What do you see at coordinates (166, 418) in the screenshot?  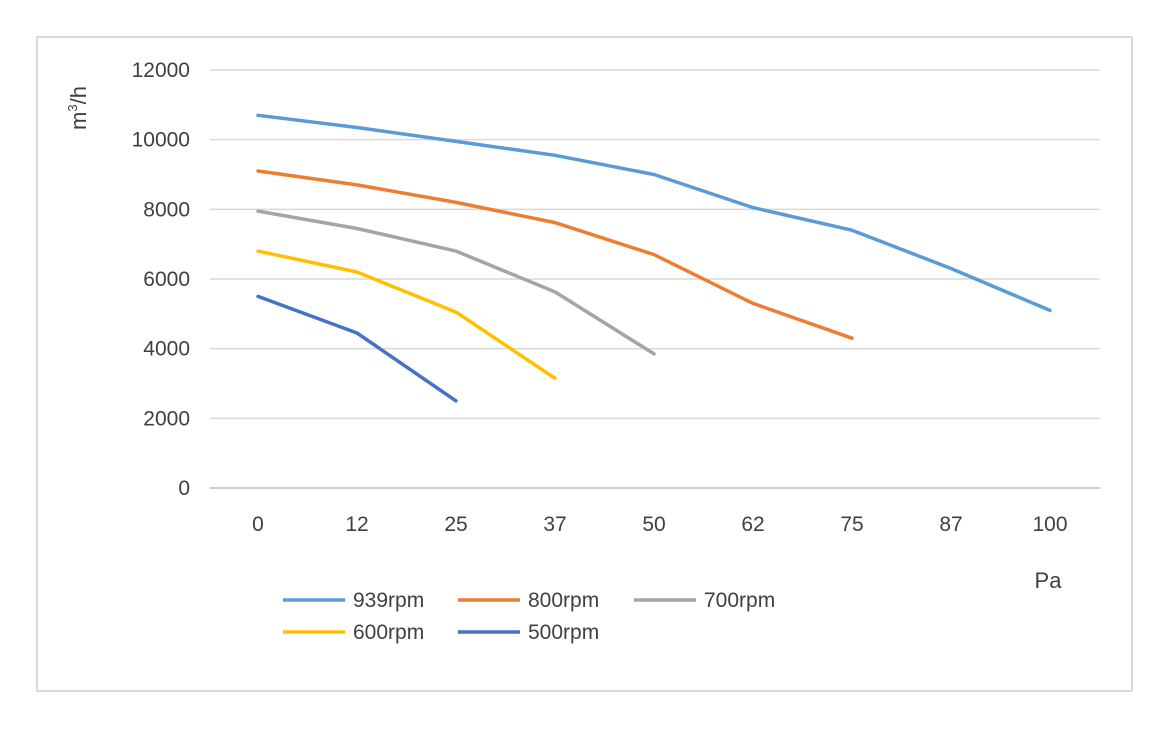 I see `y-tick-label: 2000` at bounding box center [166, 418].